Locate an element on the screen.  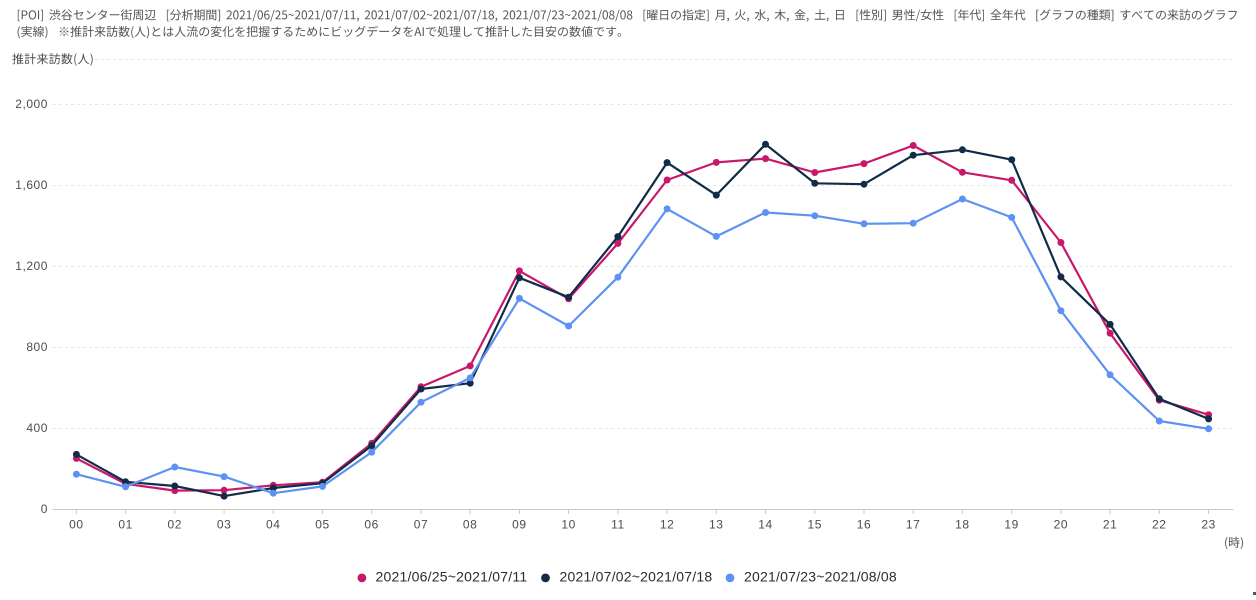
svg-text: 05 is located at coordinates (322, 525).